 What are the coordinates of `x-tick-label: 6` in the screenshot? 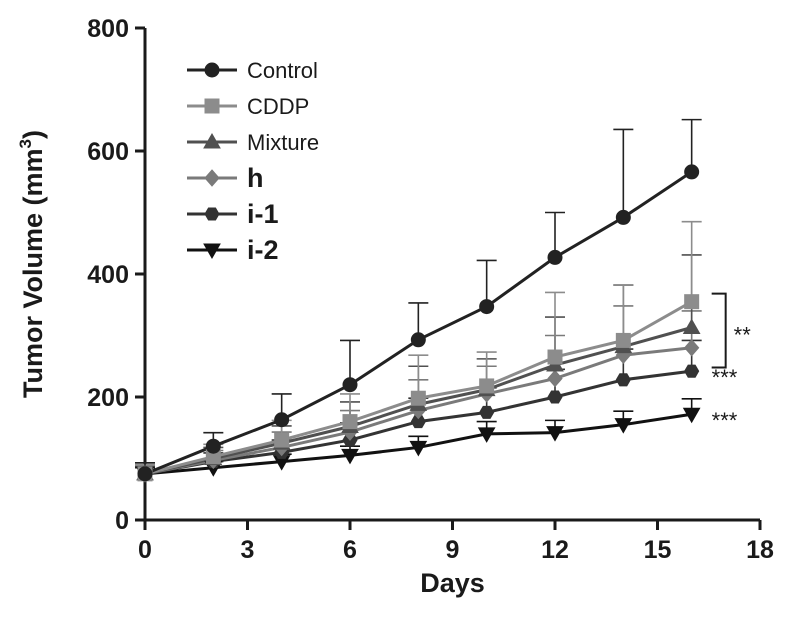 It's located at (350, 550).